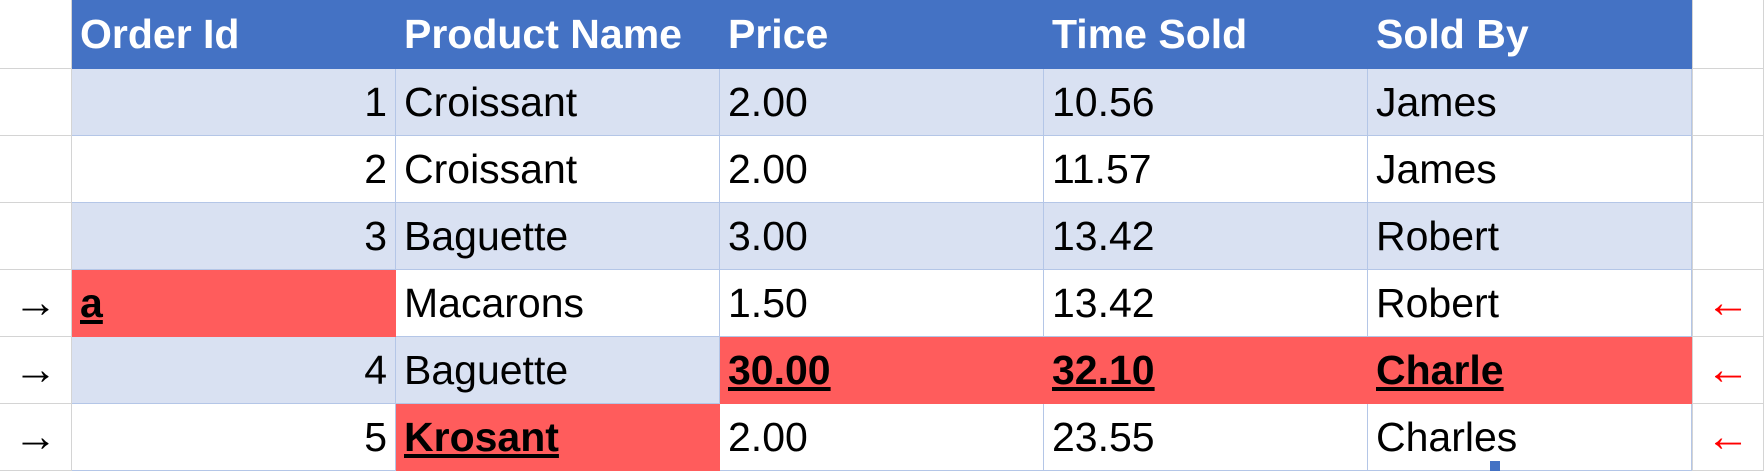 The image size is (1764, 471). I want to click on cell-order-id: 3, so click(234, 236).